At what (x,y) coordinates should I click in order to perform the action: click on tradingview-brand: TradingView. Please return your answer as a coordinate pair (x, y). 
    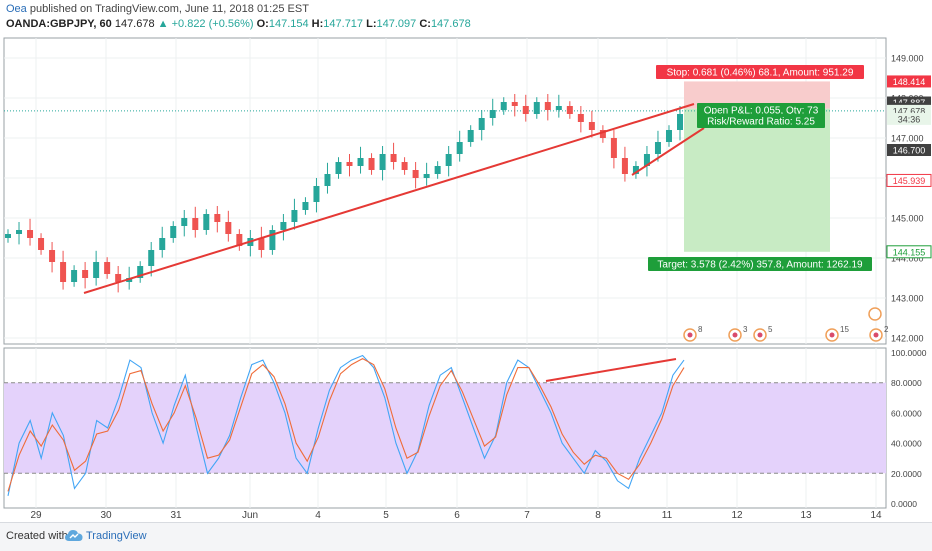
    Looking at the image, I should click on (116, 536).